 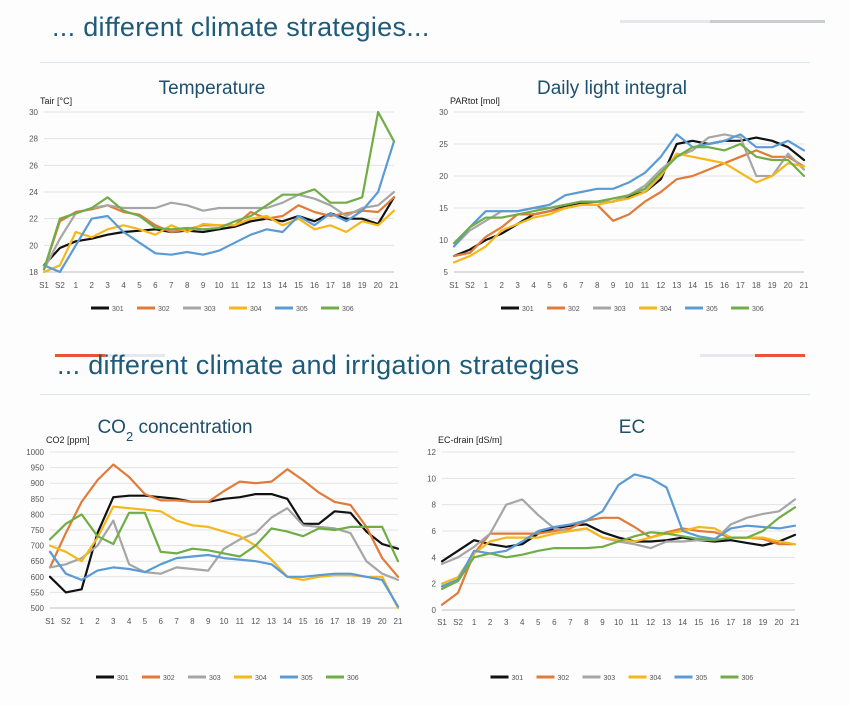 What do you see at coordinates (443, 208) in the screenshot?
I see `y-tick-label: 15` at bounding box center [443, 208].